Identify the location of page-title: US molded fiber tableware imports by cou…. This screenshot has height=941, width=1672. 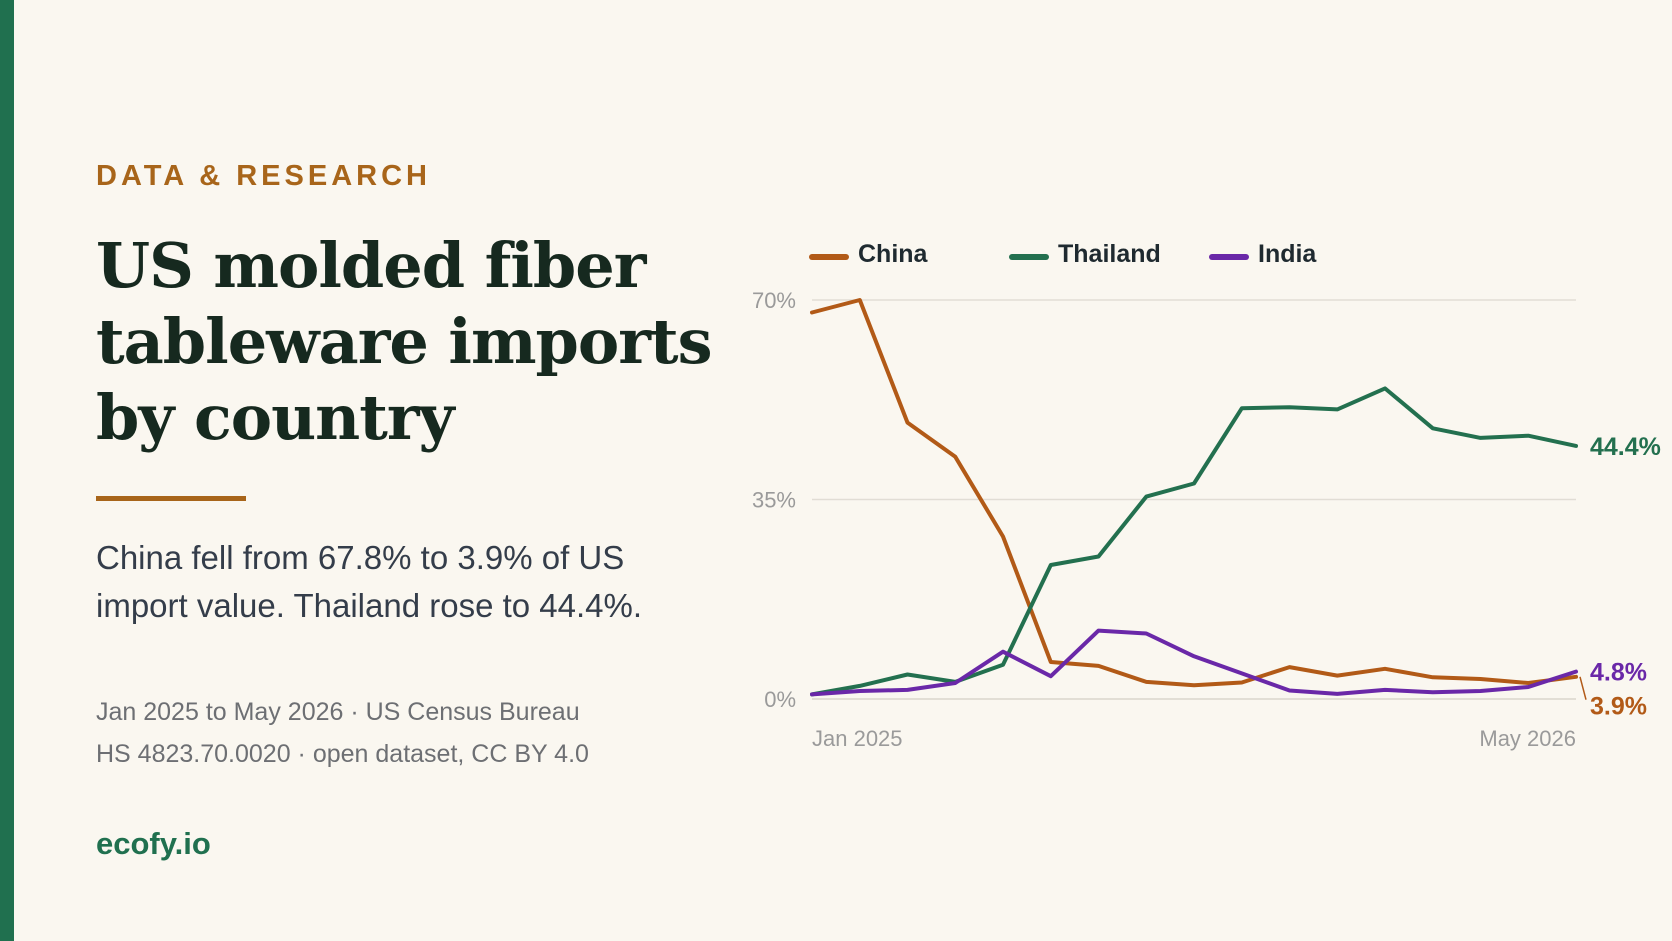
(404, 341).